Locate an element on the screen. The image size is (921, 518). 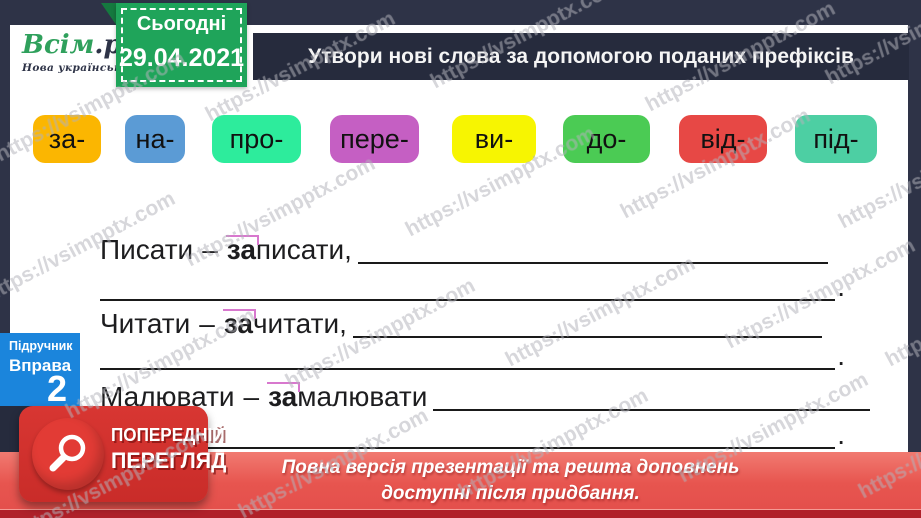
date-box: Сьогодні 29.04.2021 is located at coordinates (181, 45).